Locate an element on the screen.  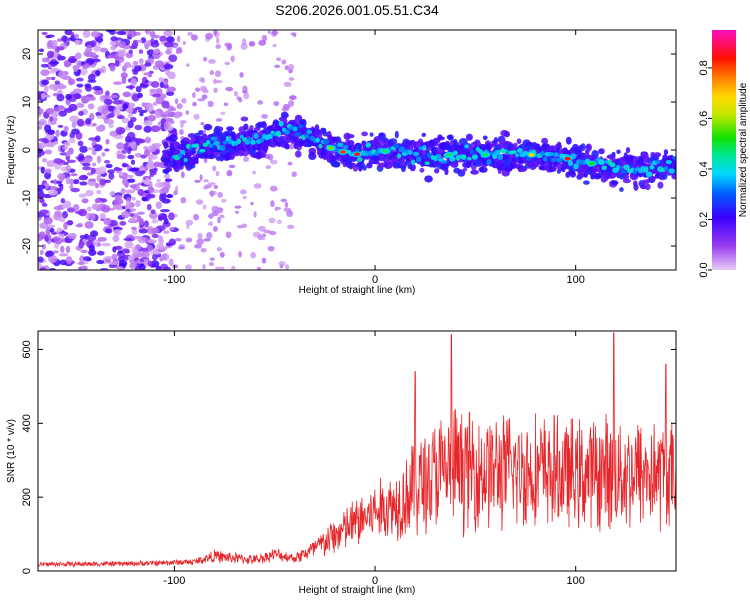
spectrogram-xtick-label: 0 is located at coordinates (375, 280).